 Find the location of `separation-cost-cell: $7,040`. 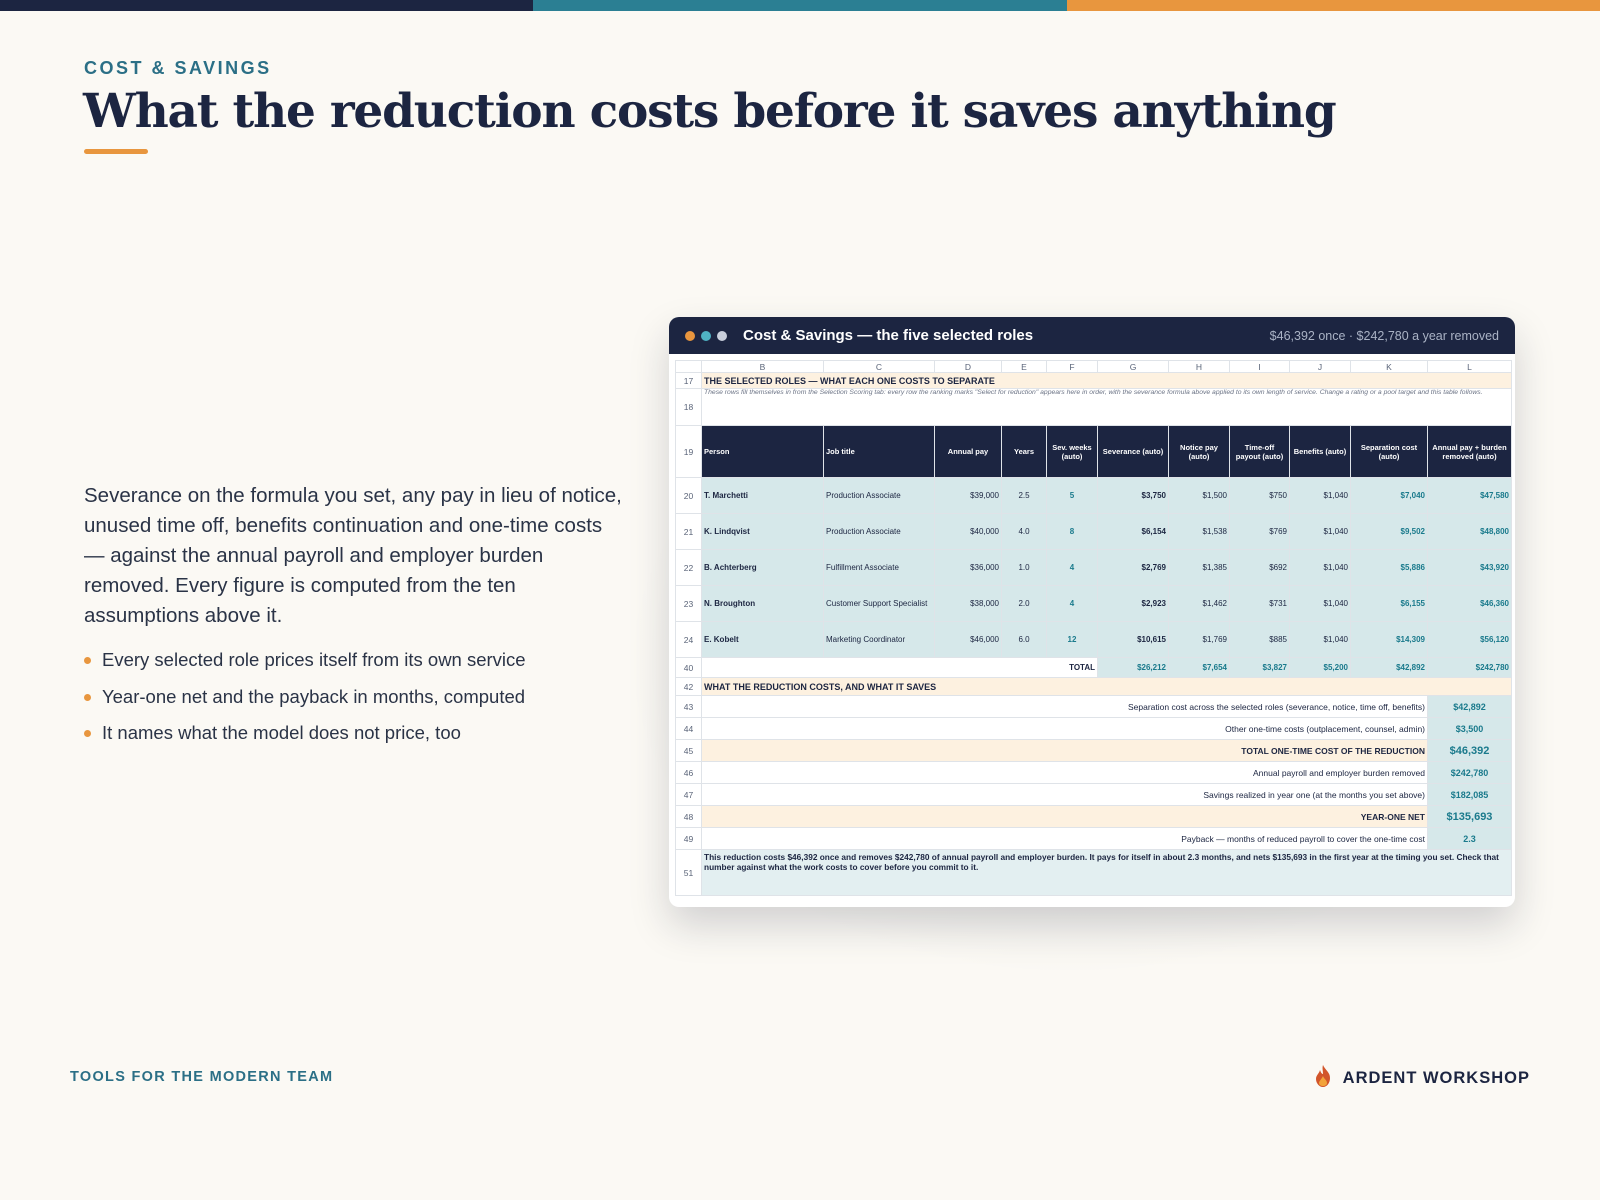

separation-cost-cell: $7,040 is located at coordinates (1389, 495).